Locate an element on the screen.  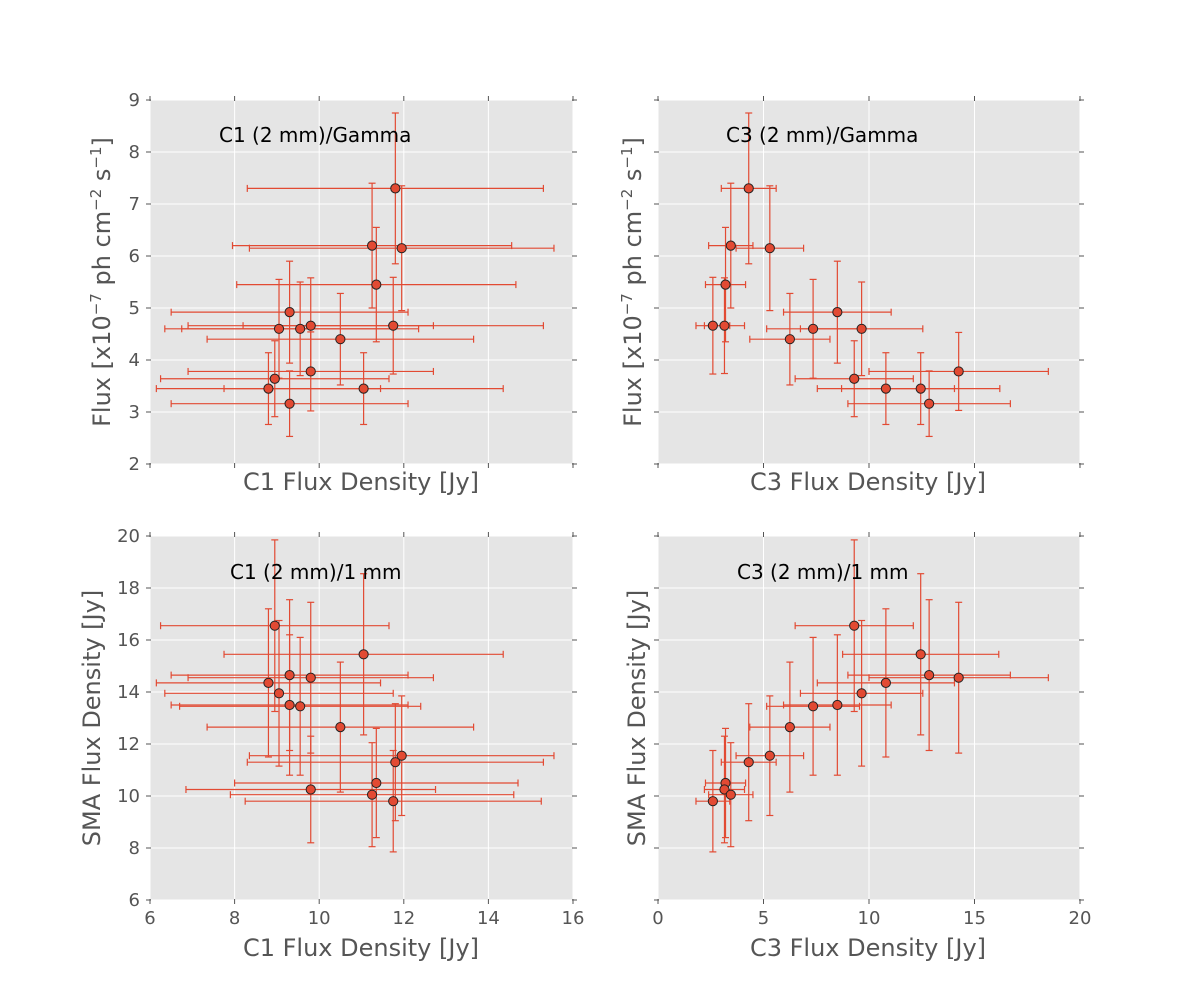
x-tick-label: 10 is located at coordinates (319, 918).